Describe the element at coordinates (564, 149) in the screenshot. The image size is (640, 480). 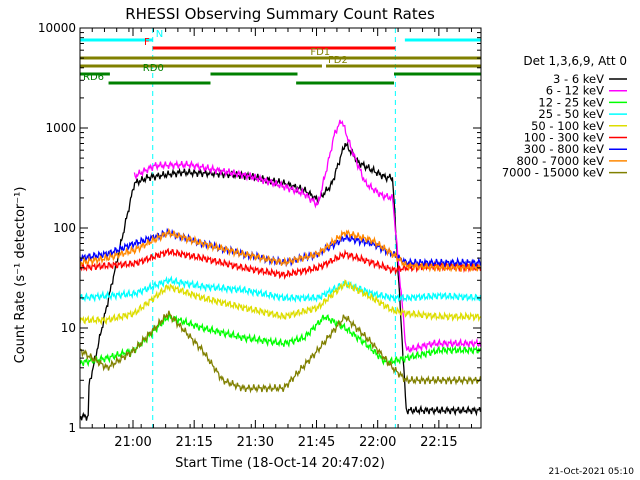
I see `legend-label-6: 300 - 800 keV` at that location.